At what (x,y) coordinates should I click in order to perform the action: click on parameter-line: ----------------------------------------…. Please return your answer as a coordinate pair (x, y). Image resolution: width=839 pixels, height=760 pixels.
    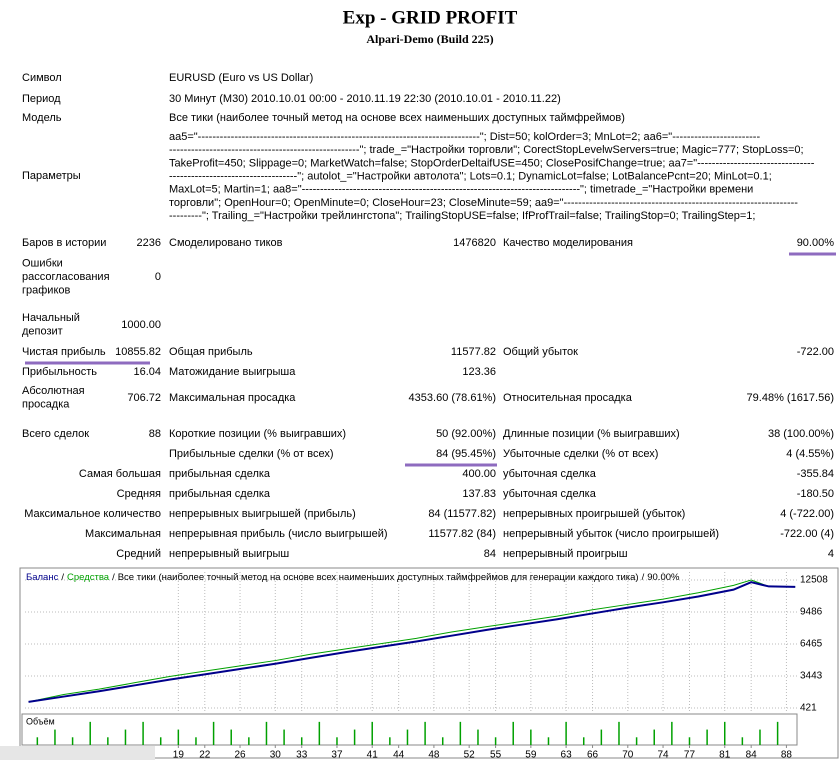
    Looking at the image, I should click on (486, 150).